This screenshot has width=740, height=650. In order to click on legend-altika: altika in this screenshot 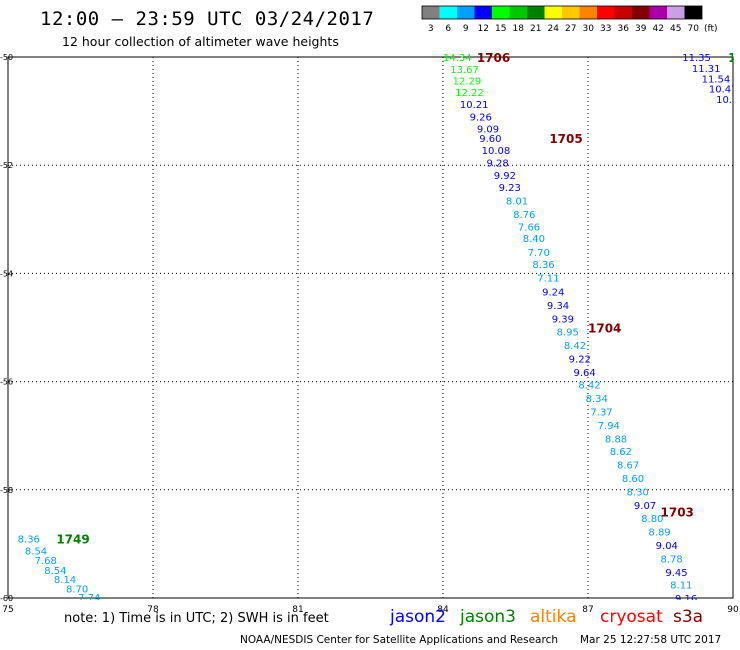, I will do `click(553, 617)`.